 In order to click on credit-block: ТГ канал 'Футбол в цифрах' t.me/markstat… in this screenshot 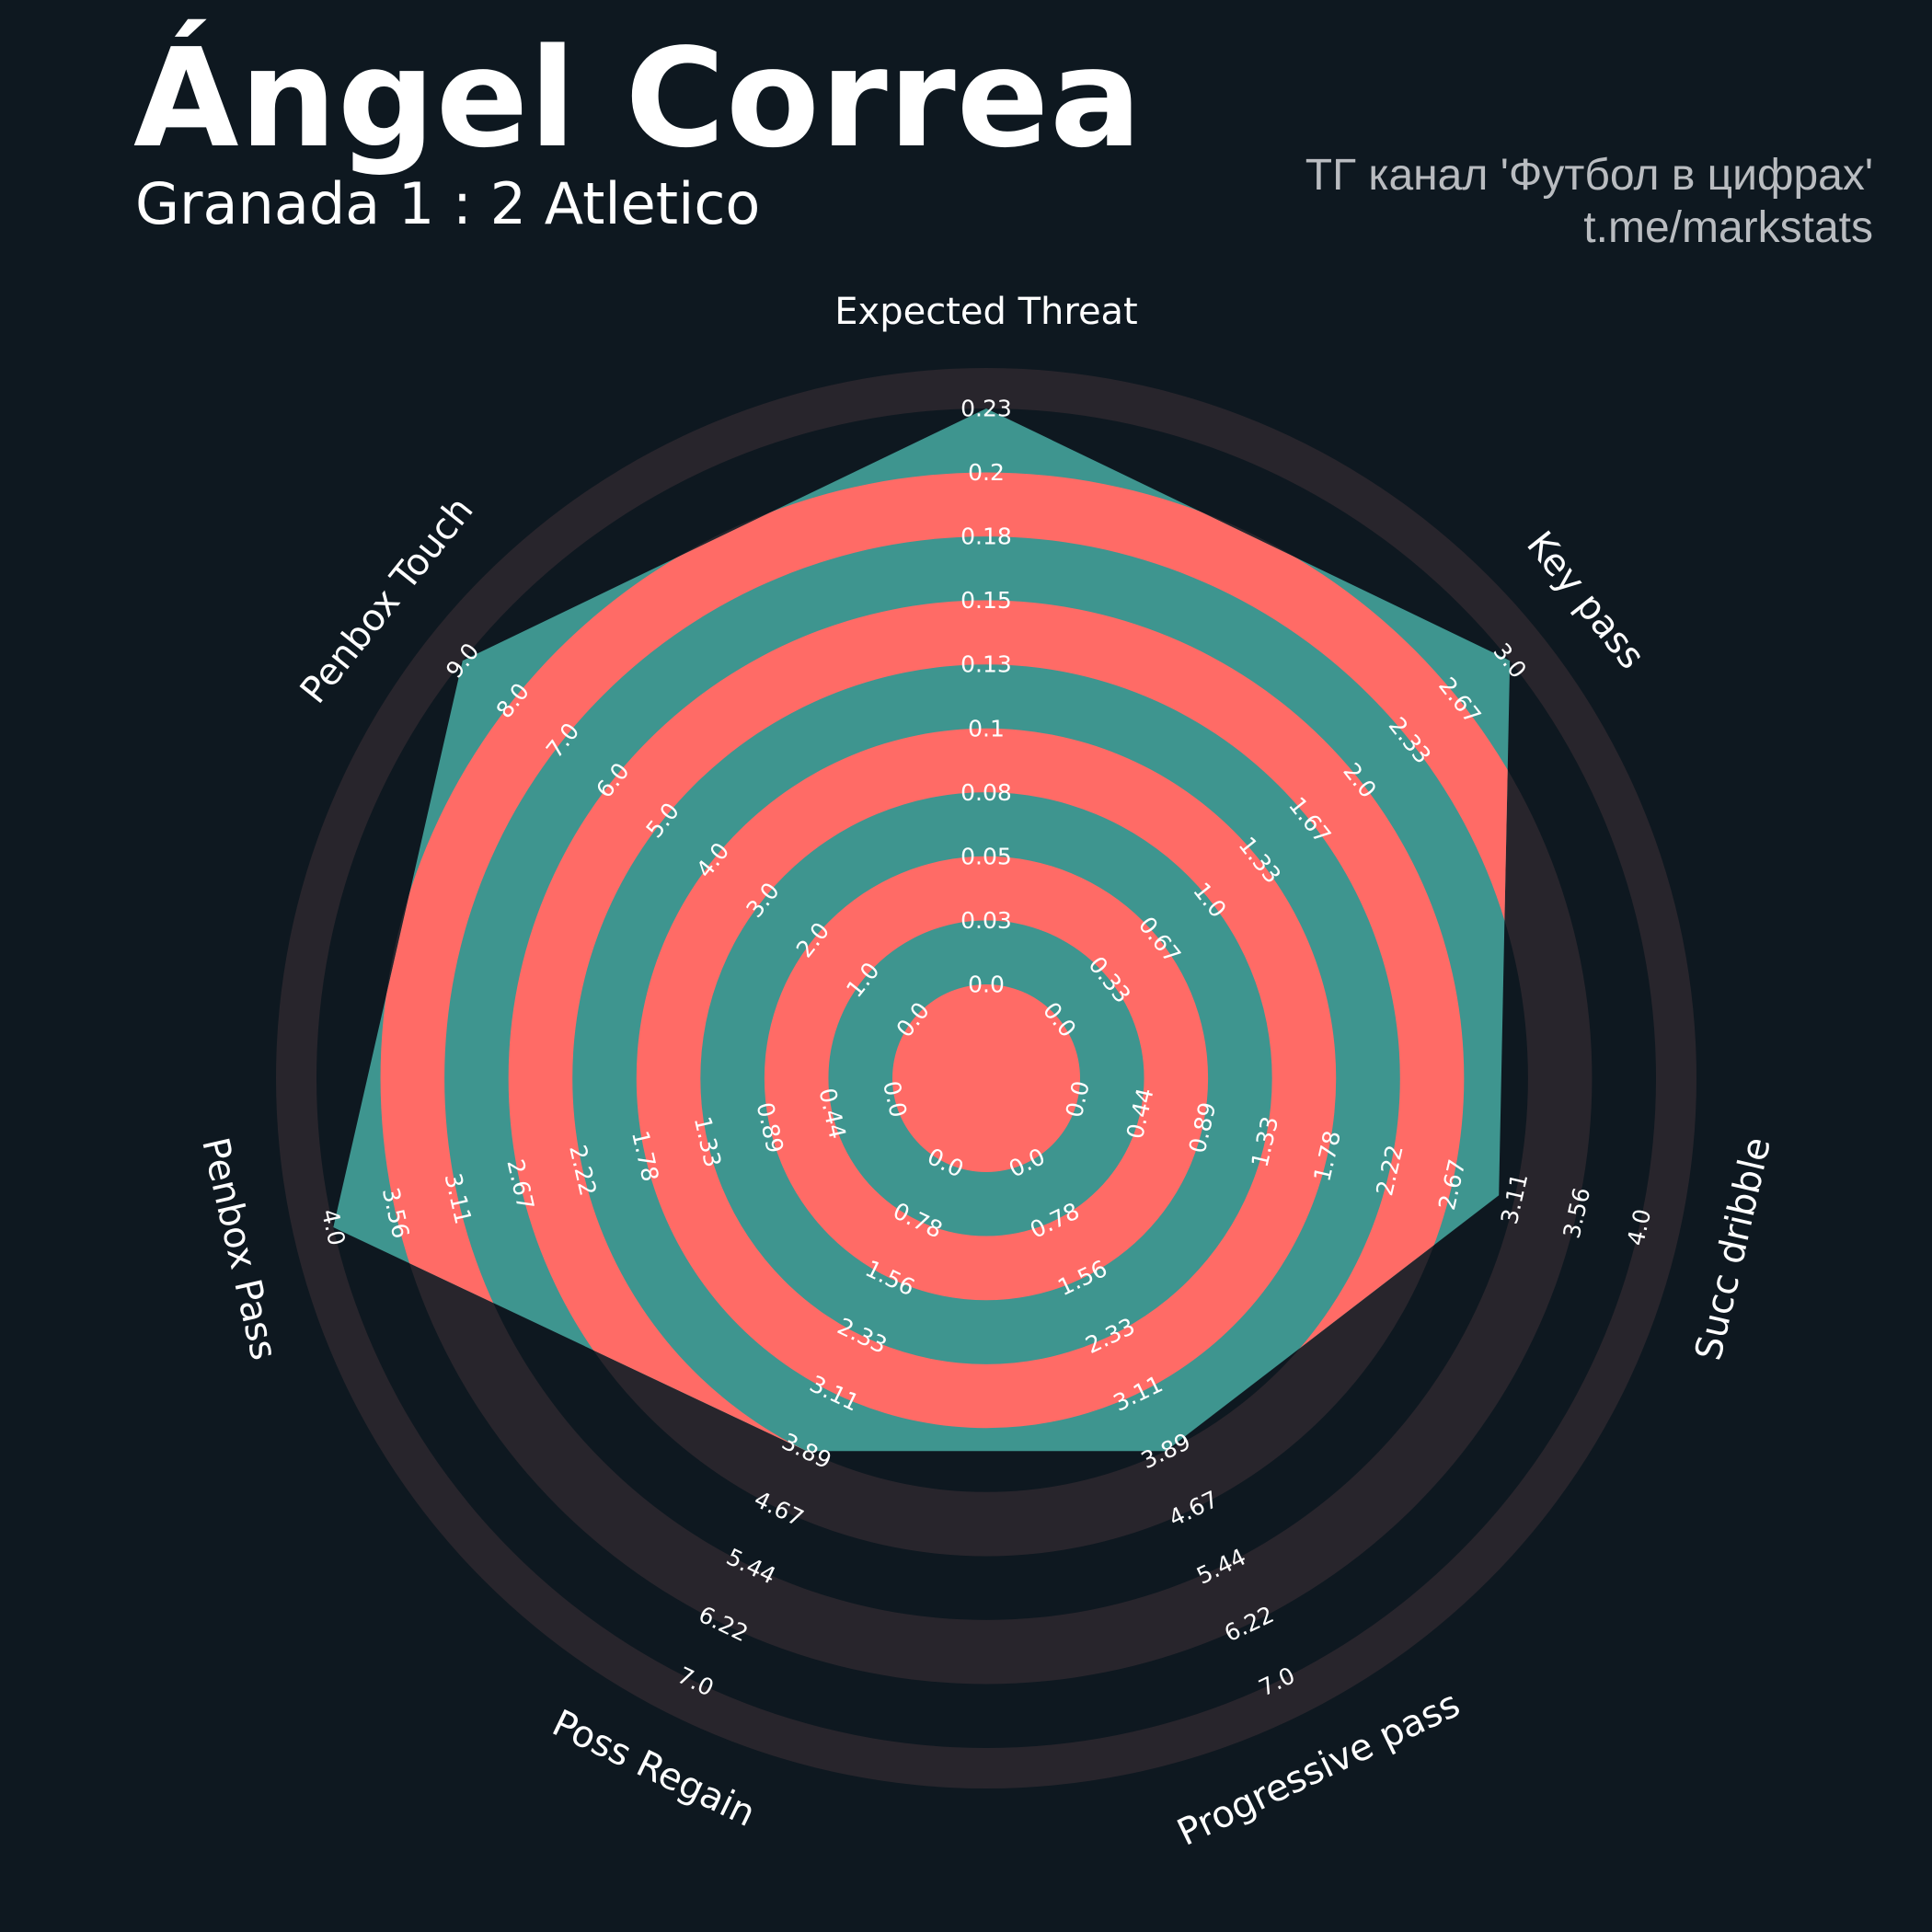, I will do `click(1589, 201)`.